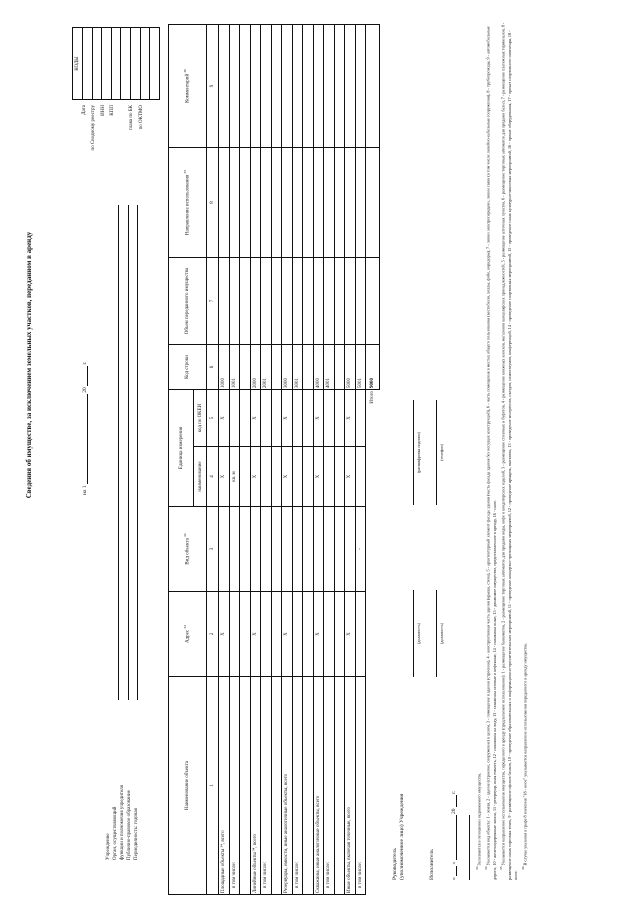 The width and height of the screenshot is (640, 905). What do you see at coordinates (112, 110) in the screenshot?
I see `code-label-kpp: КПП` at bounding box center [112, 110].